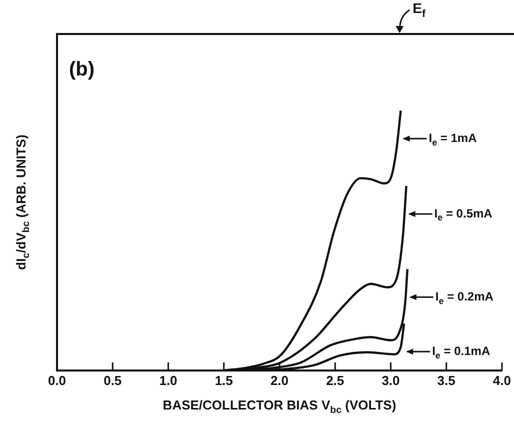 This screenshot has width=514, height=422. What do you see at coordinates (335, 380) in the screenshot?
I see `x-tick-label: 2.5` at bounding box center [335, 380].